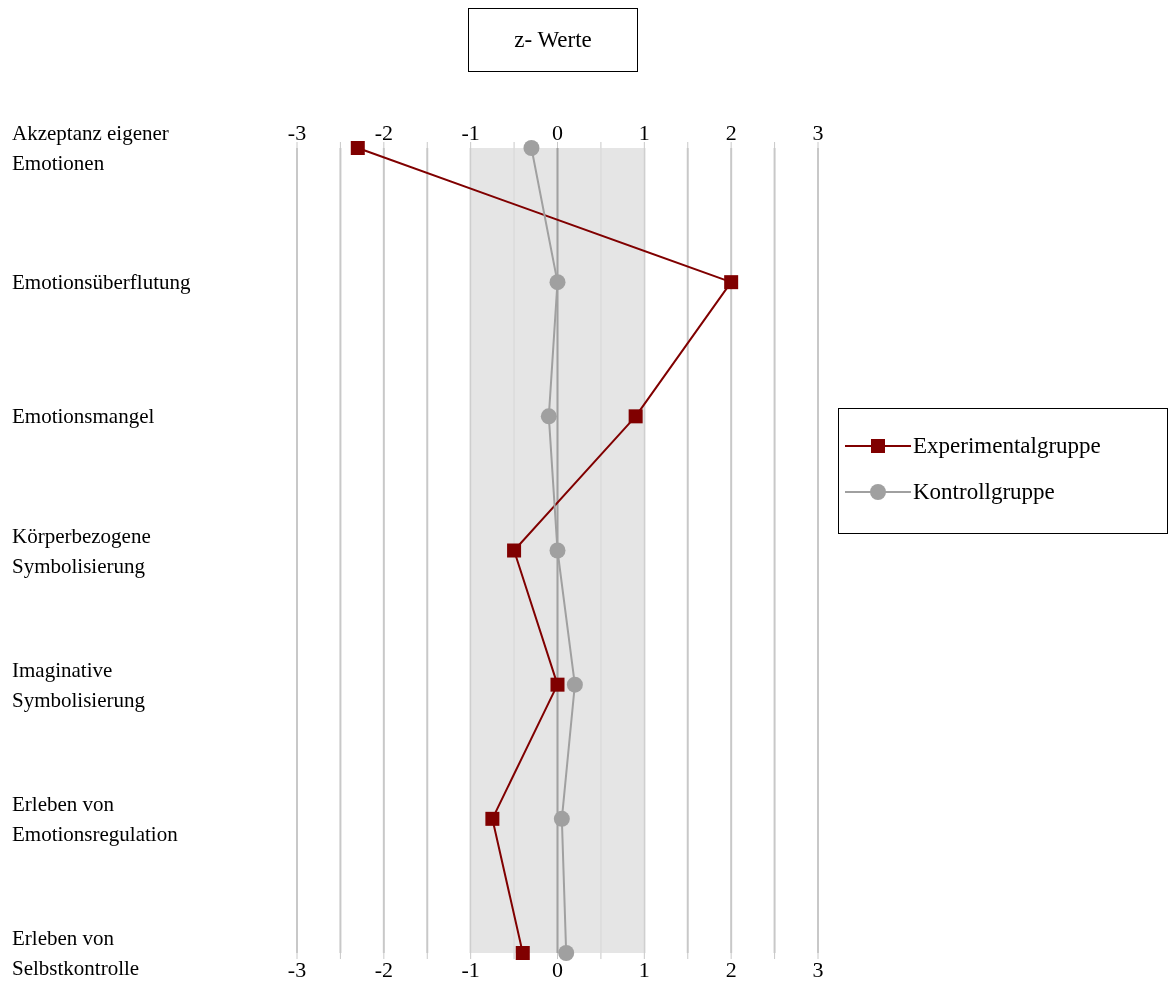 The height and width of the screenshot is (1005, 1169). I want to click on y-tick-label: Imaginative Symbolisierung, so click(79, 684).